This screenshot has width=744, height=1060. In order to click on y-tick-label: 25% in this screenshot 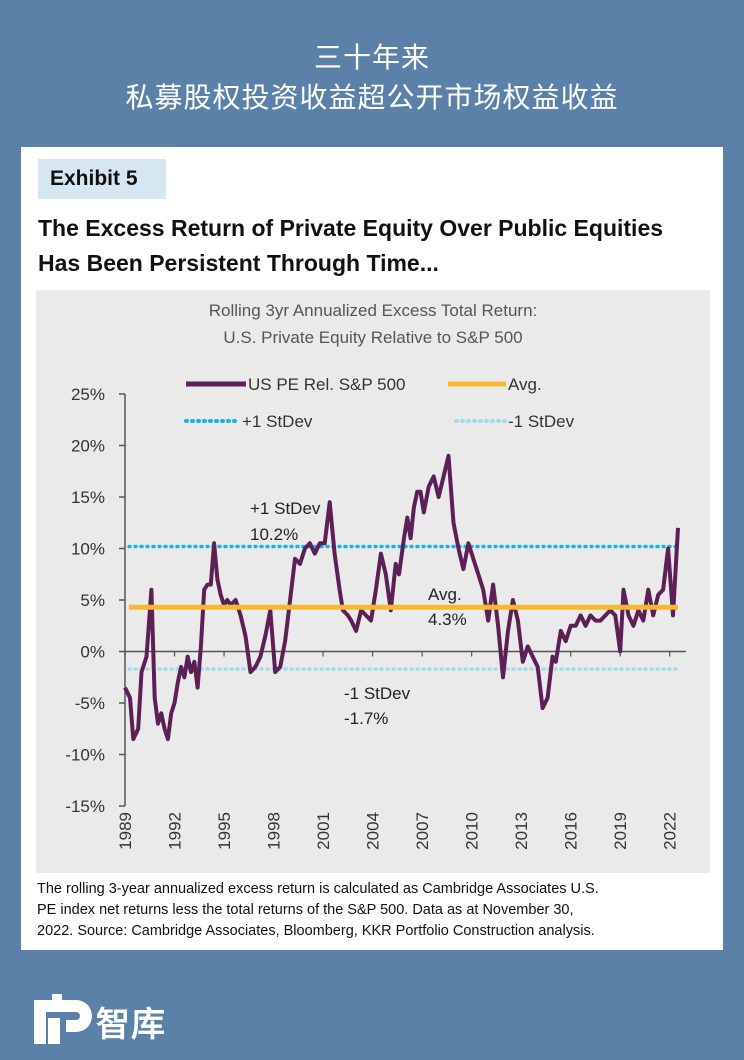, I will do `click(88, 394)`.